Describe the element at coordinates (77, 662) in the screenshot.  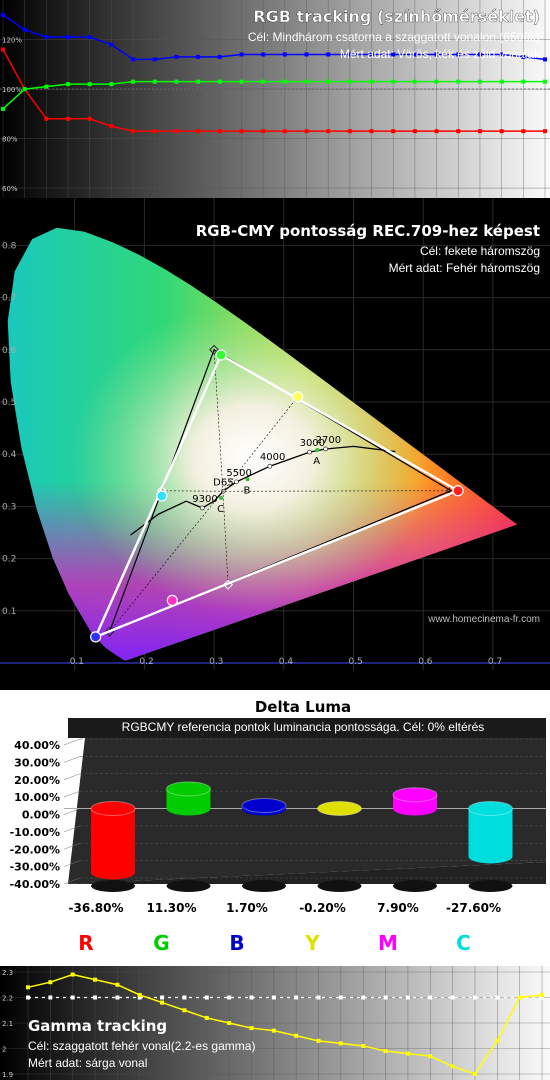
I see `x-tick-label: 0.1` at that location.